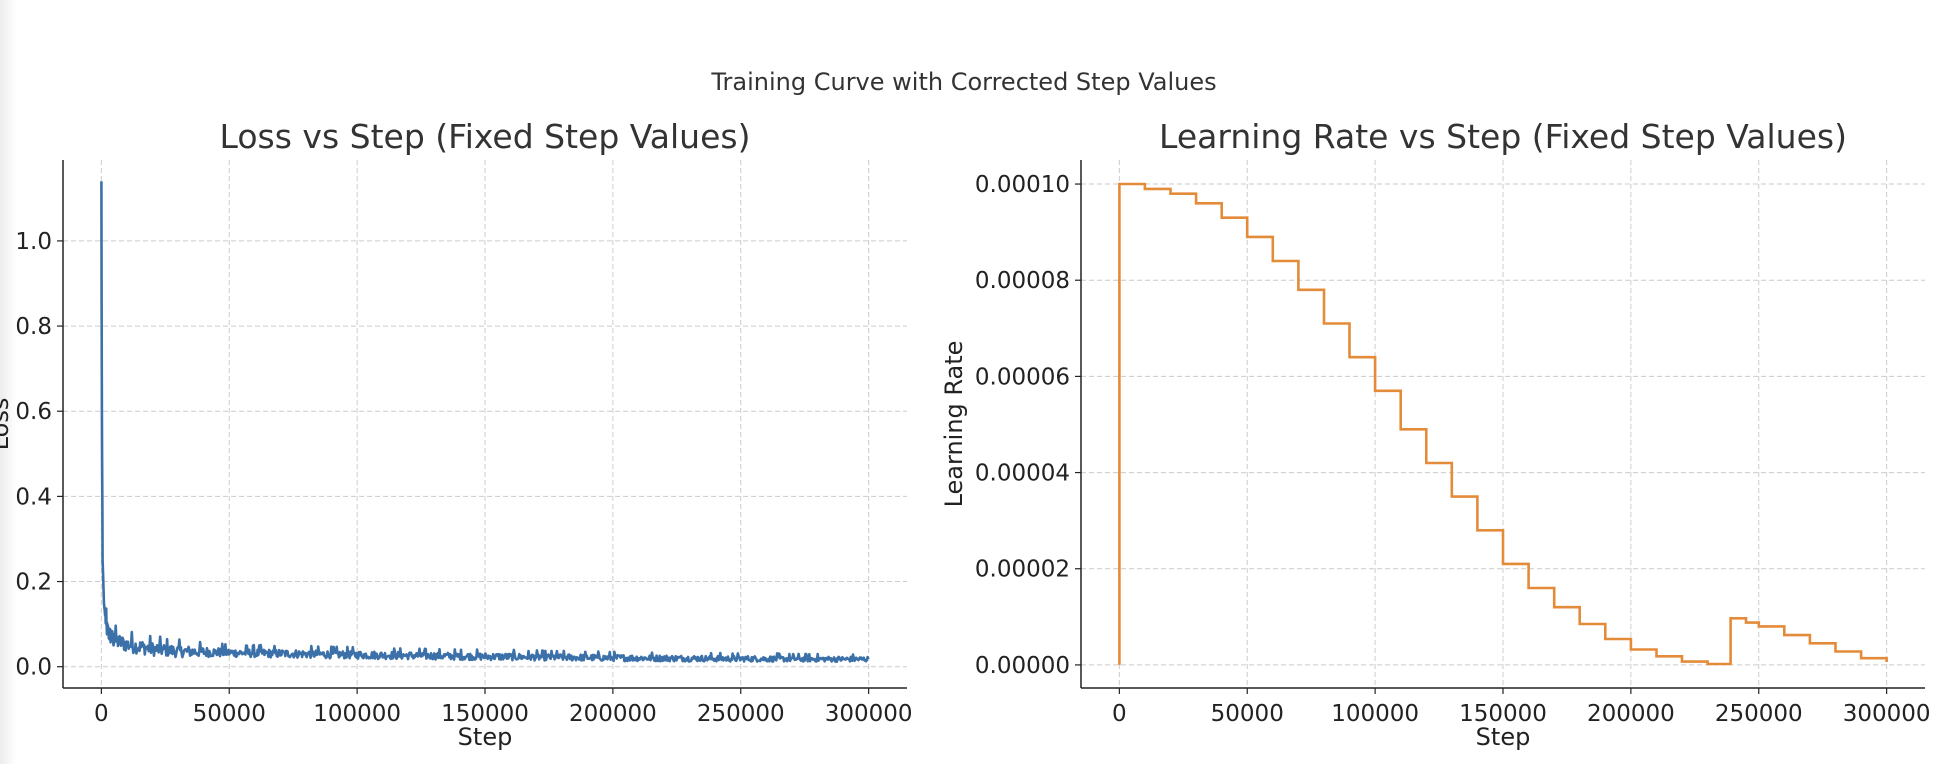 The height and width of the screenshot is (764, 1938). I want to click on loss-xtick-label: 200000, so click(613, 714).